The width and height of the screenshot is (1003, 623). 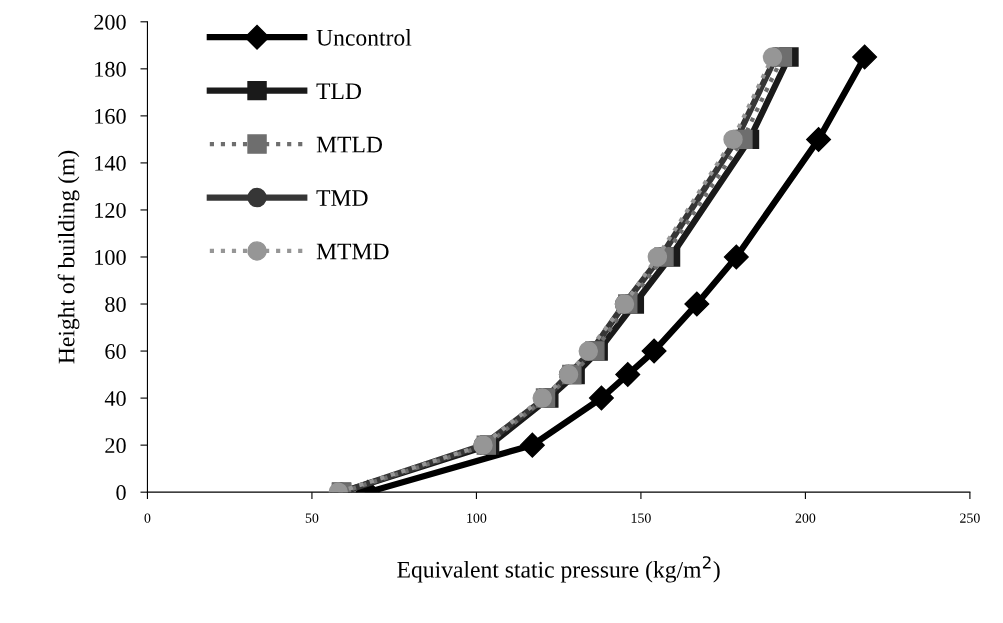 I want to click on y-tick-label: 40, so click(x=115, y=399).